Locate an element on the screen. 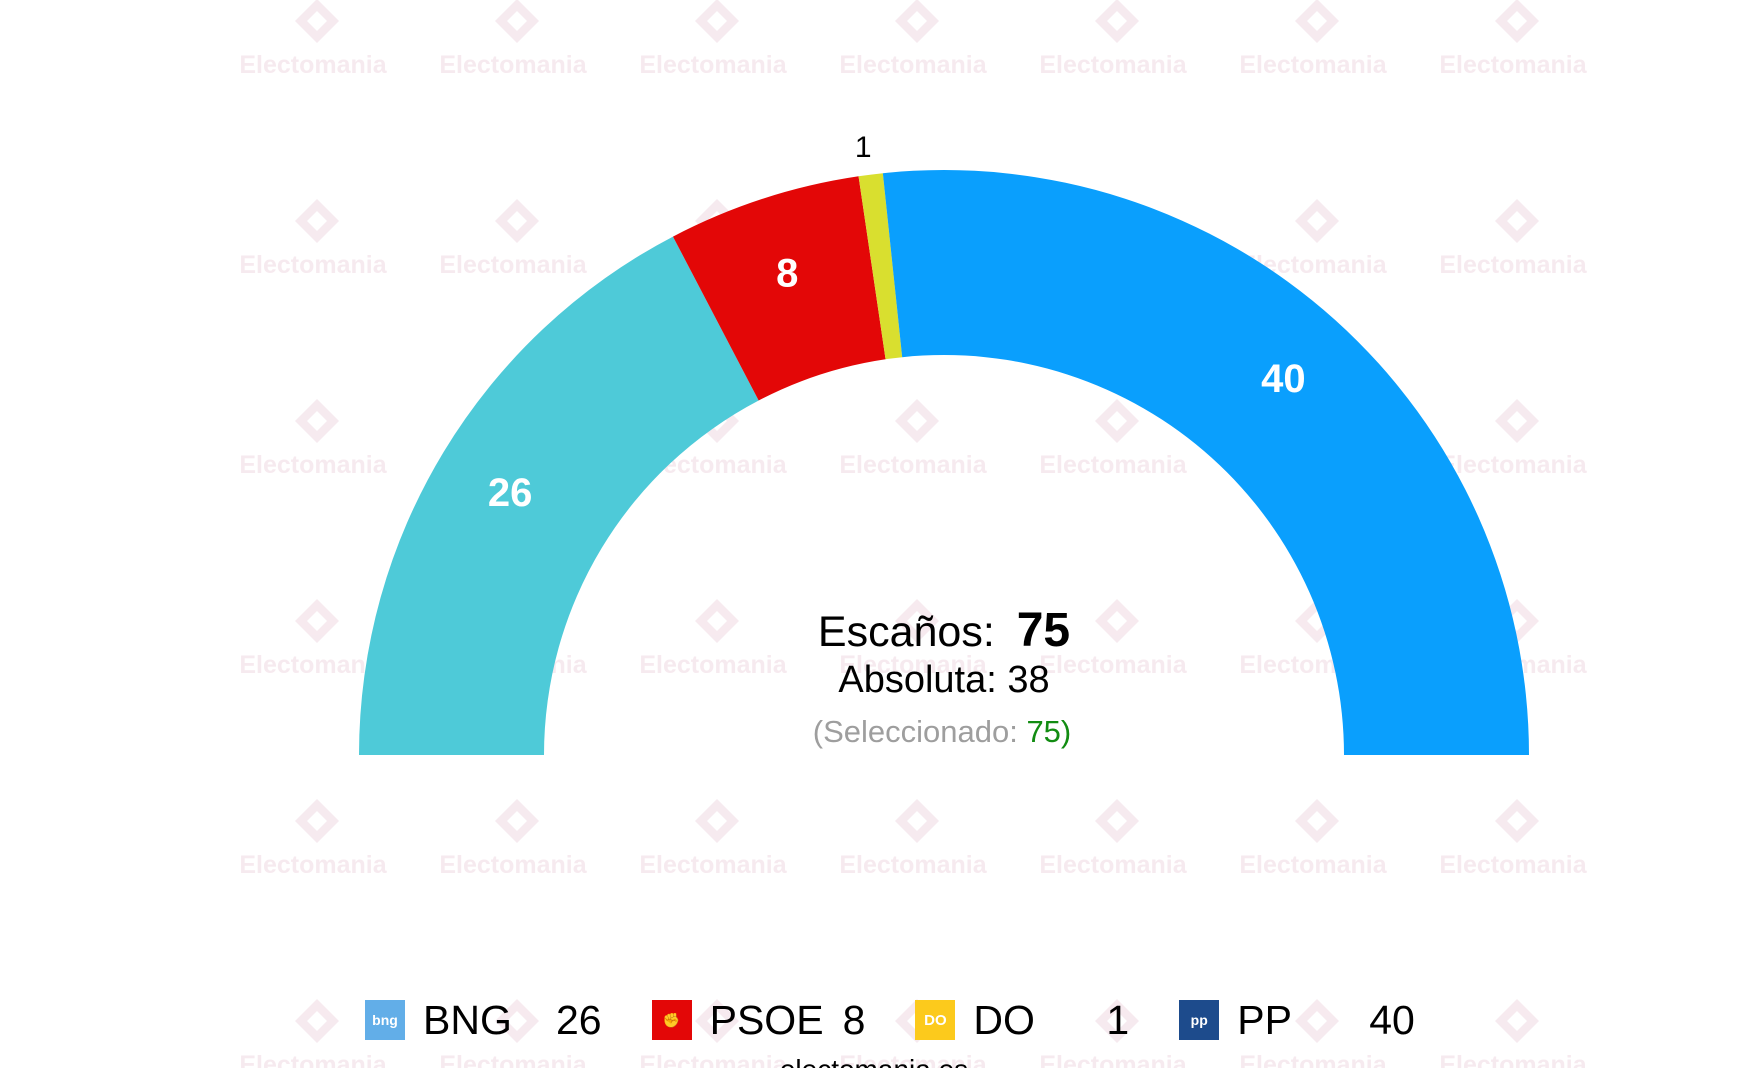  legend-seats-psoe: 8 is located at coordinates (854, 1019).